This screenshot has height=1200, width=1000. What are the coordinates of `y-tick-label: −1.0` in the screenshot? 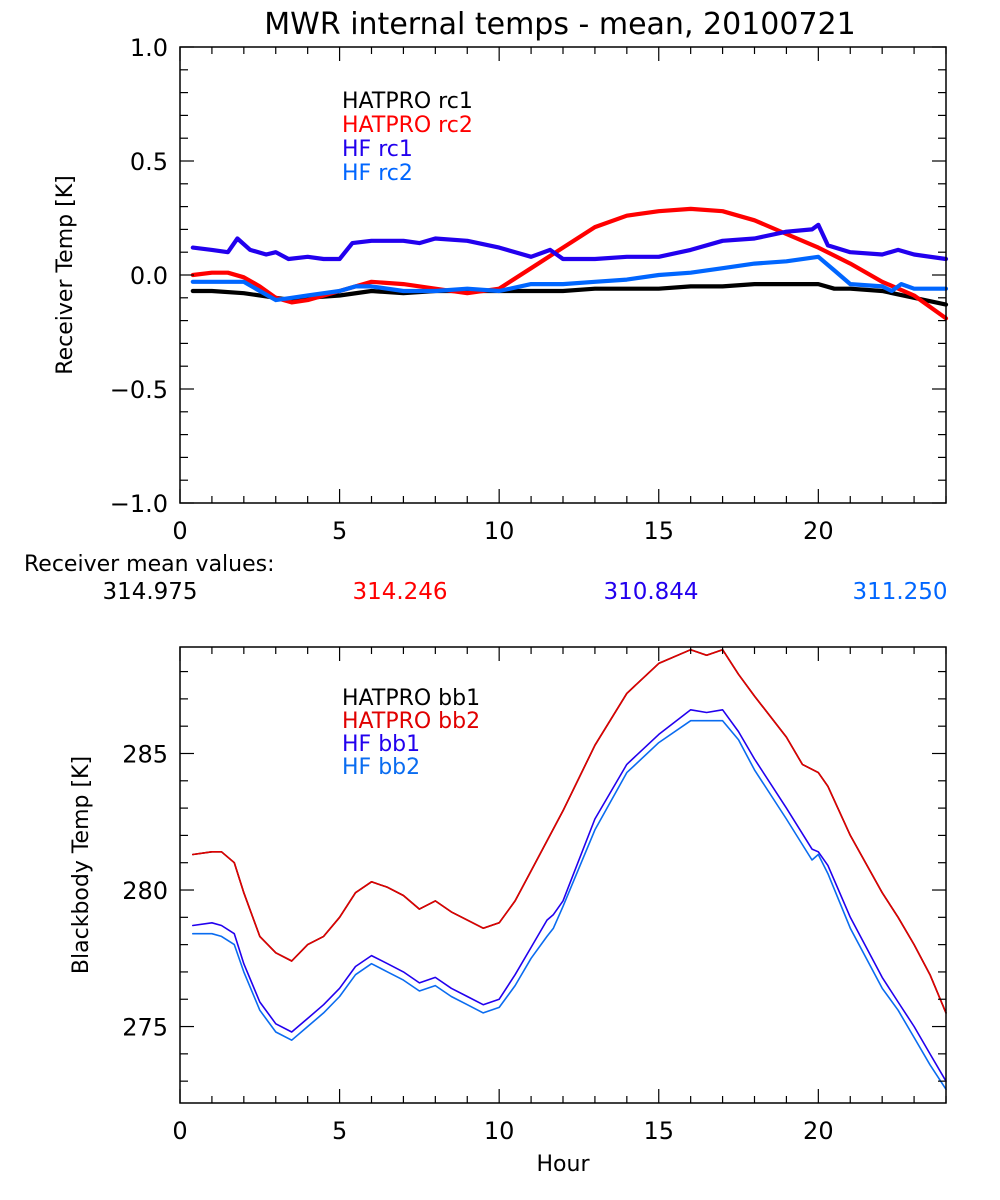 It's located at (139, 504).